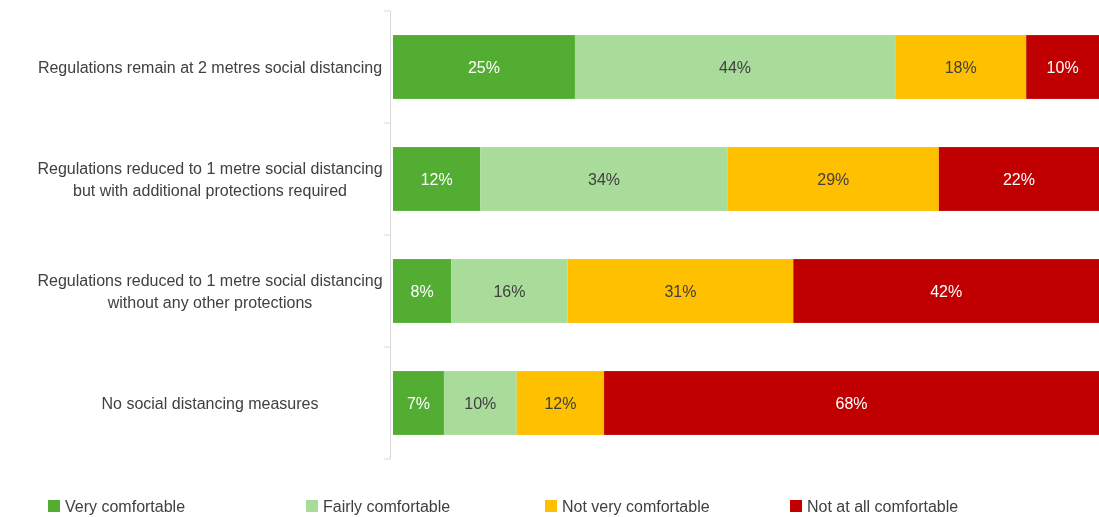 This screenshot has width=1099, height=517. I want to click on data-label: 16%, so click(509, 291).